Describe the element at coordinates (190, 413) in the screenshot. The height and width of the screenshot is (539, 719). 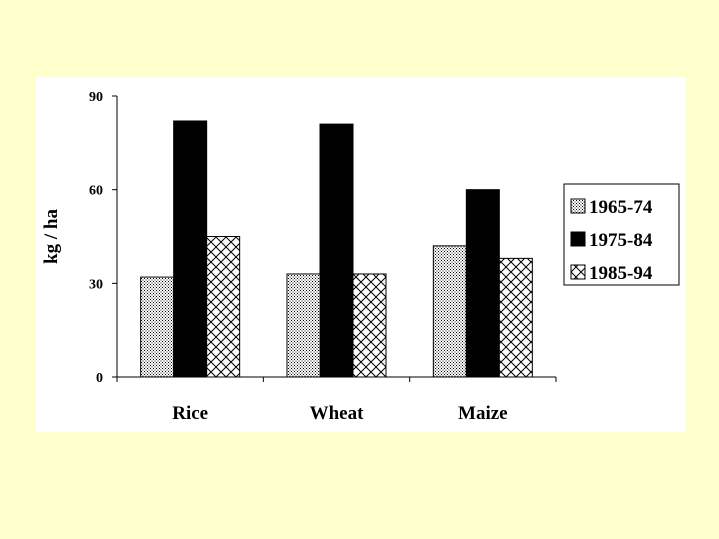
I see `x-category-label: Rice` at that location.